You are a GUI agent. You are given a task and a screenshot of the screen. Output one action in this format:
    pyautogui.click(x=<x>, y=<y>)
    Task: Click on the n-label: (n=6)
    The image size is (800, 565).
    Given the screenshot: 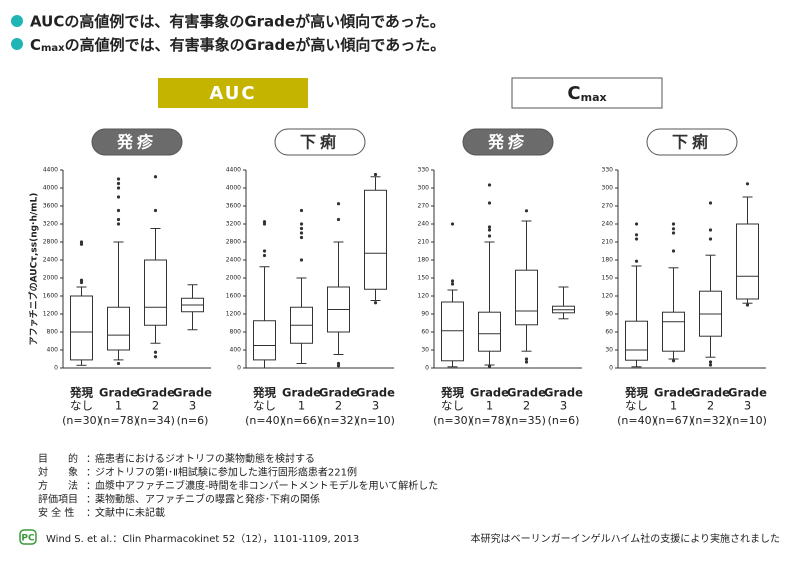 What is the action you would take?
    pyautogui.click(x=564, y=420)
    